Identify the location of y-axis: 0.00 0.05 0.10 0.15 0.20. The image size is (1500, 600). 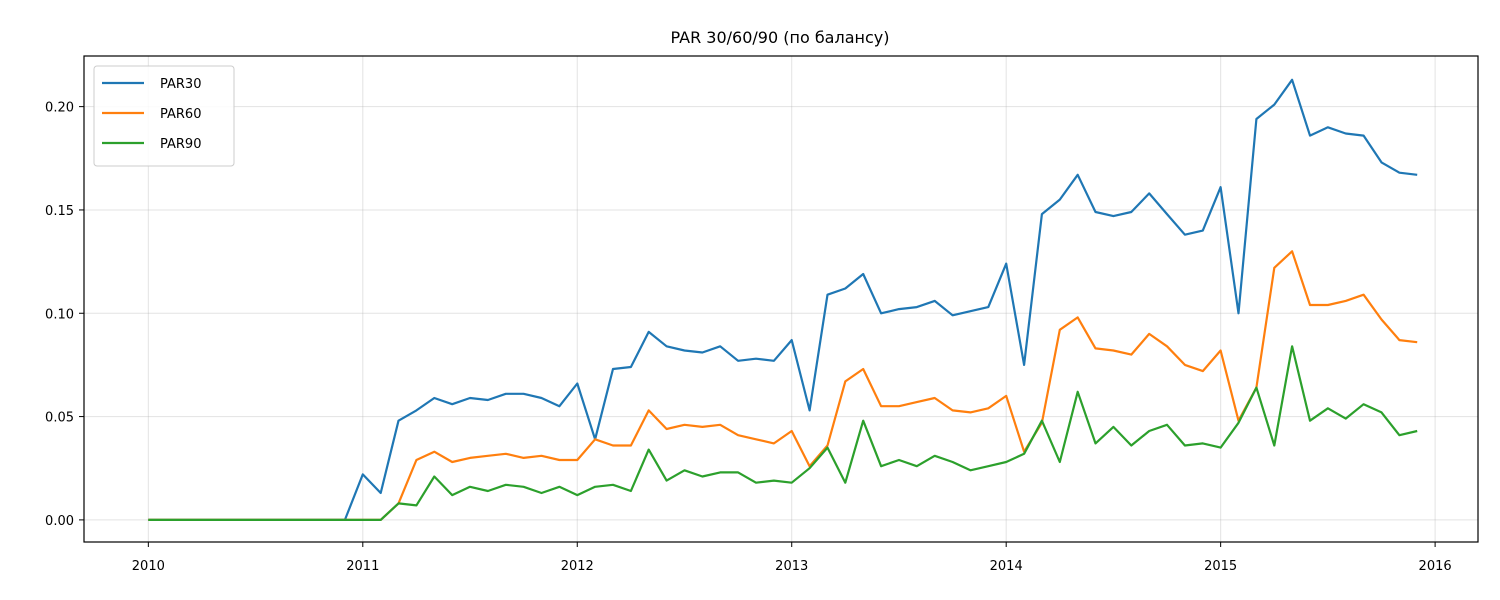
(64, 315).